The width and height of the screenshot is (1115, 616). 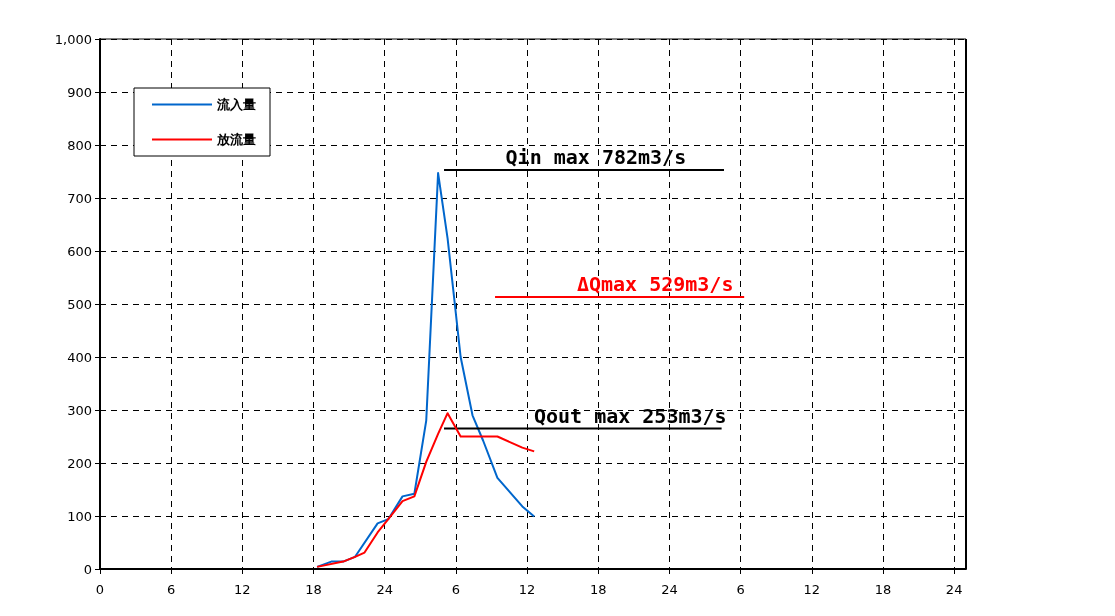 What do you see at coordinates (79, 463) in the screenshot?
I see `y-tick-label: 200` at bounding box center [79, 463].